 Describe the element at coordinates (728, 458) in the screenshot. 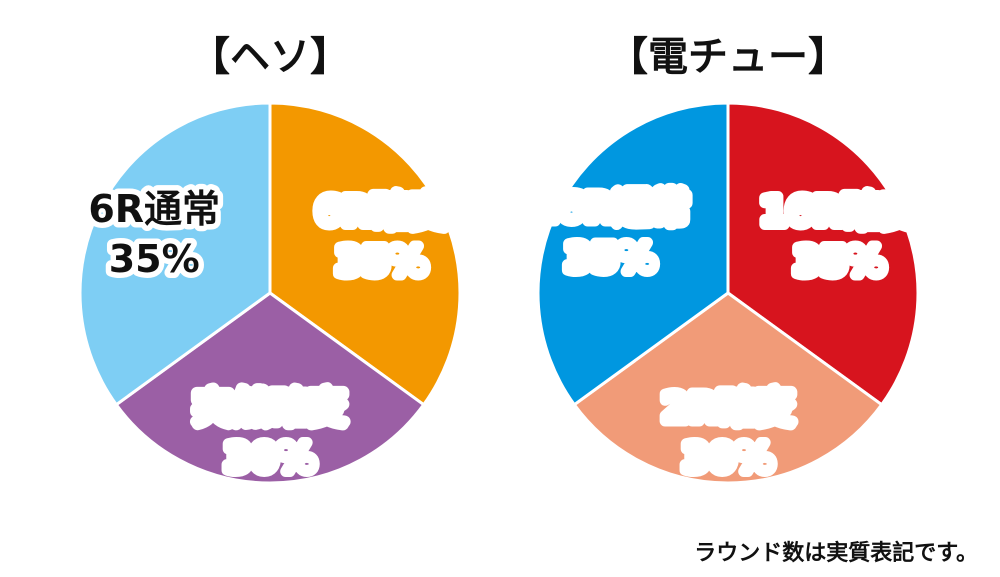

I see `denchu-slice-value-1: 30%` at that location.